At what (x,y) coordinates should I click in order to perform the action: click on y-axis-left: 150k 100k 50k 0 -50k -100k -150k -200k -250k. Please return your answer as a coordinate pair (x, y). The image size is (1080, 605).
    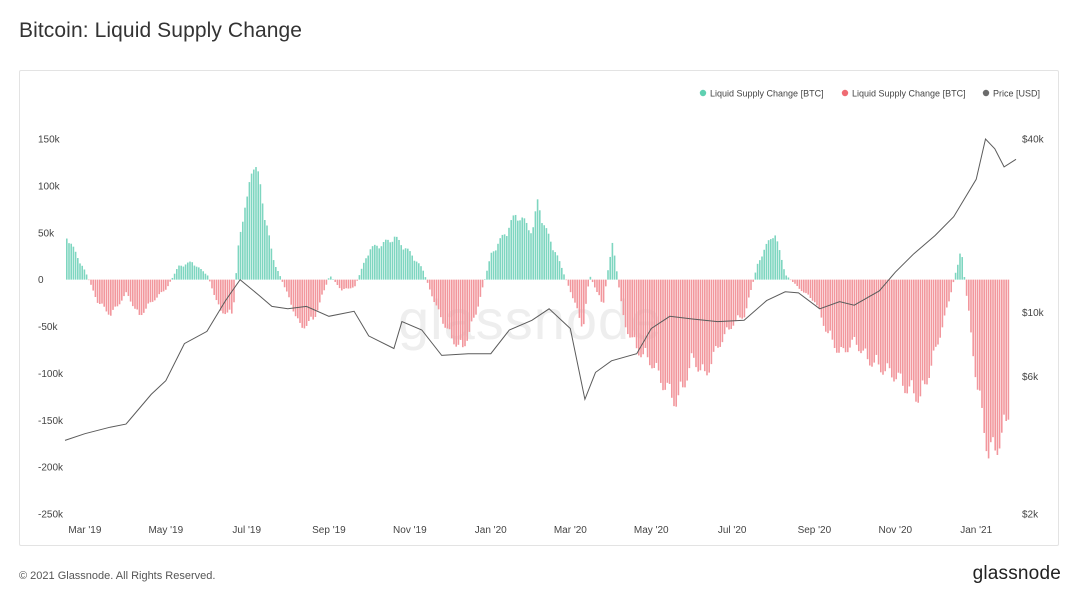
    Looking at the image, I should click on (51, 328).